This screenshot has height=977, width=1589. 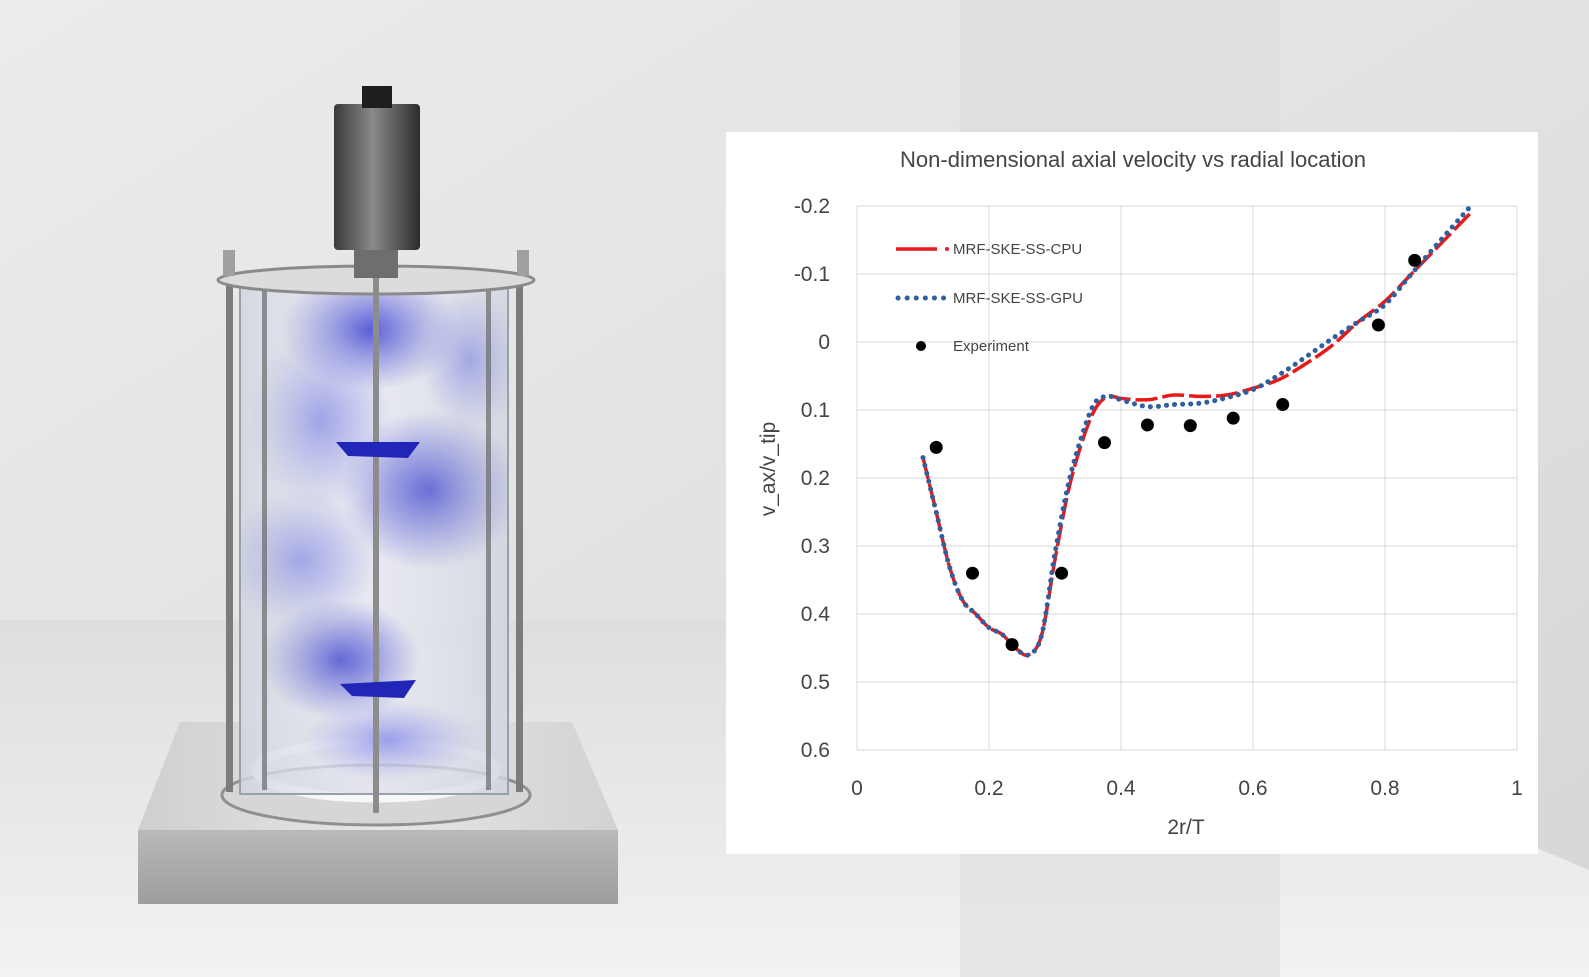 I want to click on y-tick-label: 0, so click(x=824, y=342).